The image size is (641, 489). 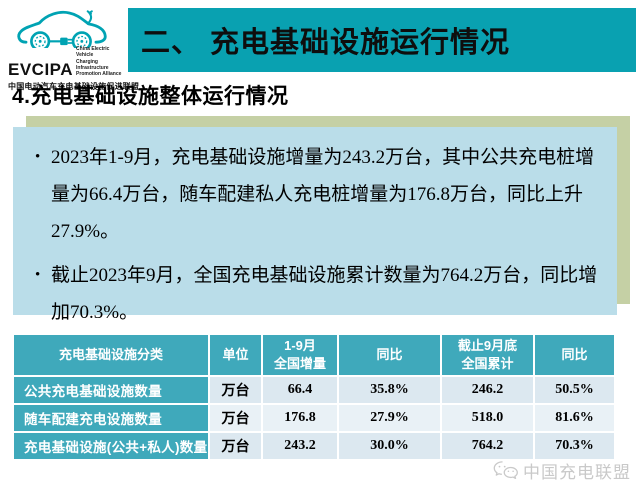 I want to click on table-row: 随车配建充电设施数量 万台 176.8 27.9% 518.0 81.6%, so click(x=314, y=418).